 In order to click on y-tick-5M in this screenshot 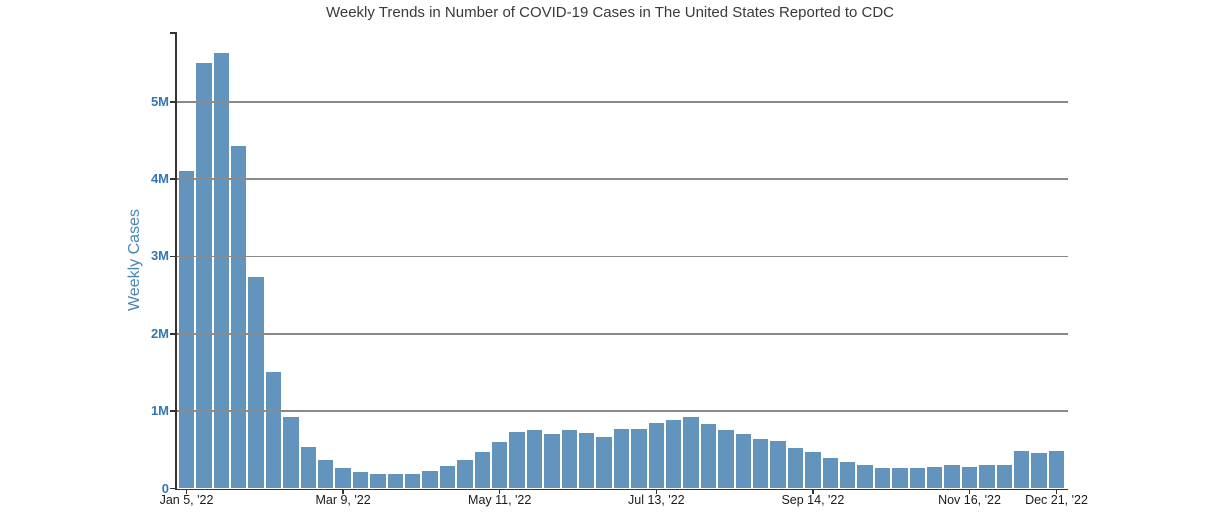, I will do `click(172, 102)`.